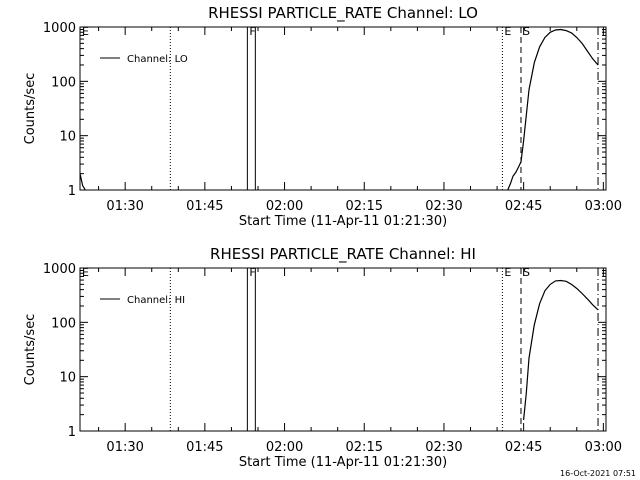 This screenshot has width=640, height=480. What do you see at coordinates (343, 13) in the screenshot?
I see `chart-title: RHESSI PARTICLE_RATE Channel: LO` at bounding box center [343, 13].